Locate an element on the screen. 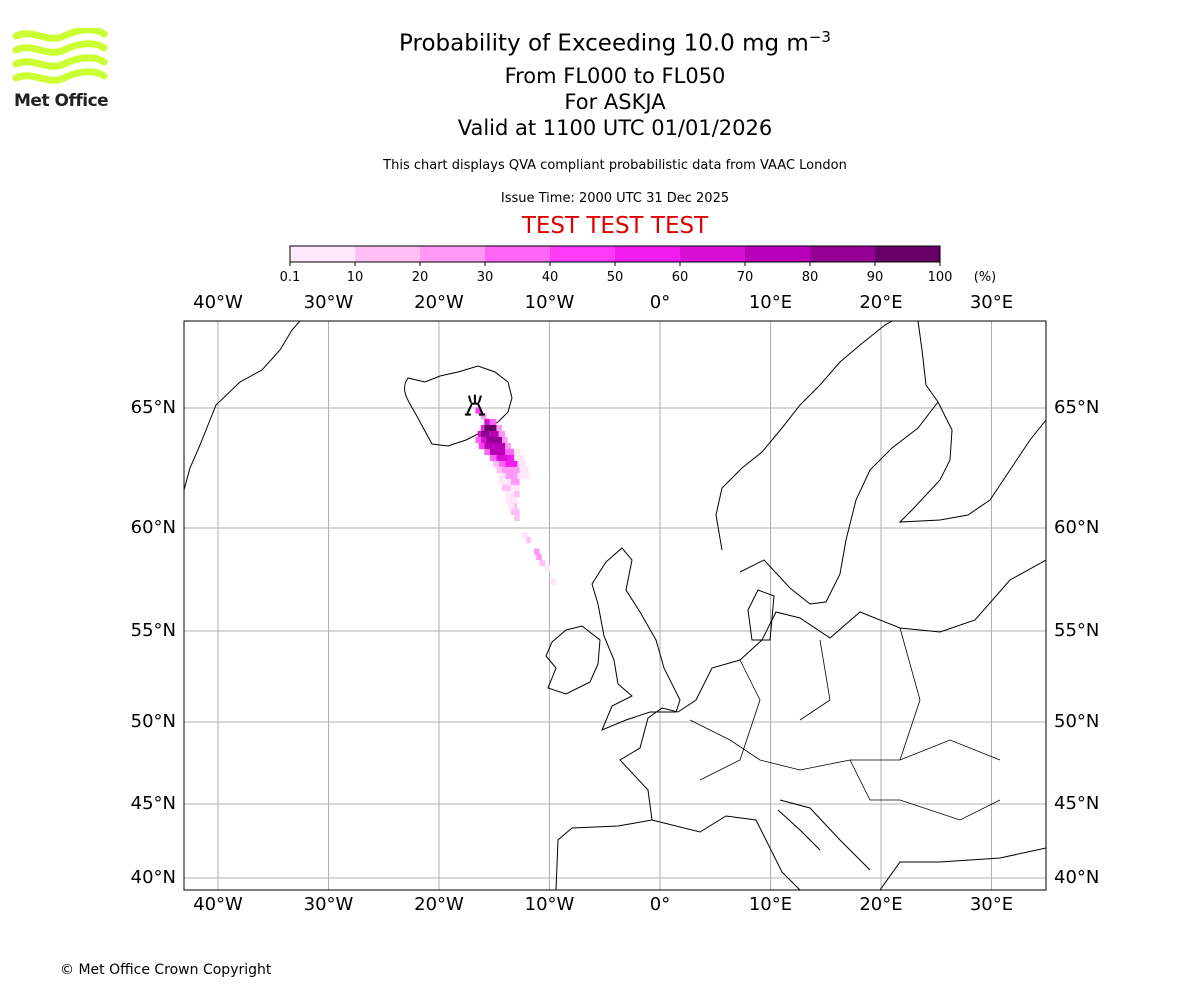  colorbar-tick-label: 60 is located at coordinates (680, 277).